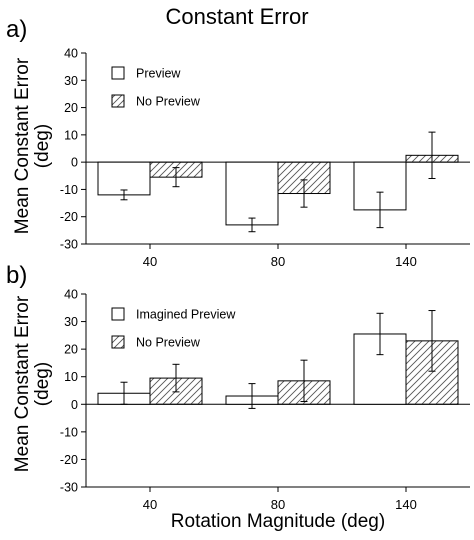  I want to click on panel-b-legend-label: Imagined Preview, so click(186, 315).